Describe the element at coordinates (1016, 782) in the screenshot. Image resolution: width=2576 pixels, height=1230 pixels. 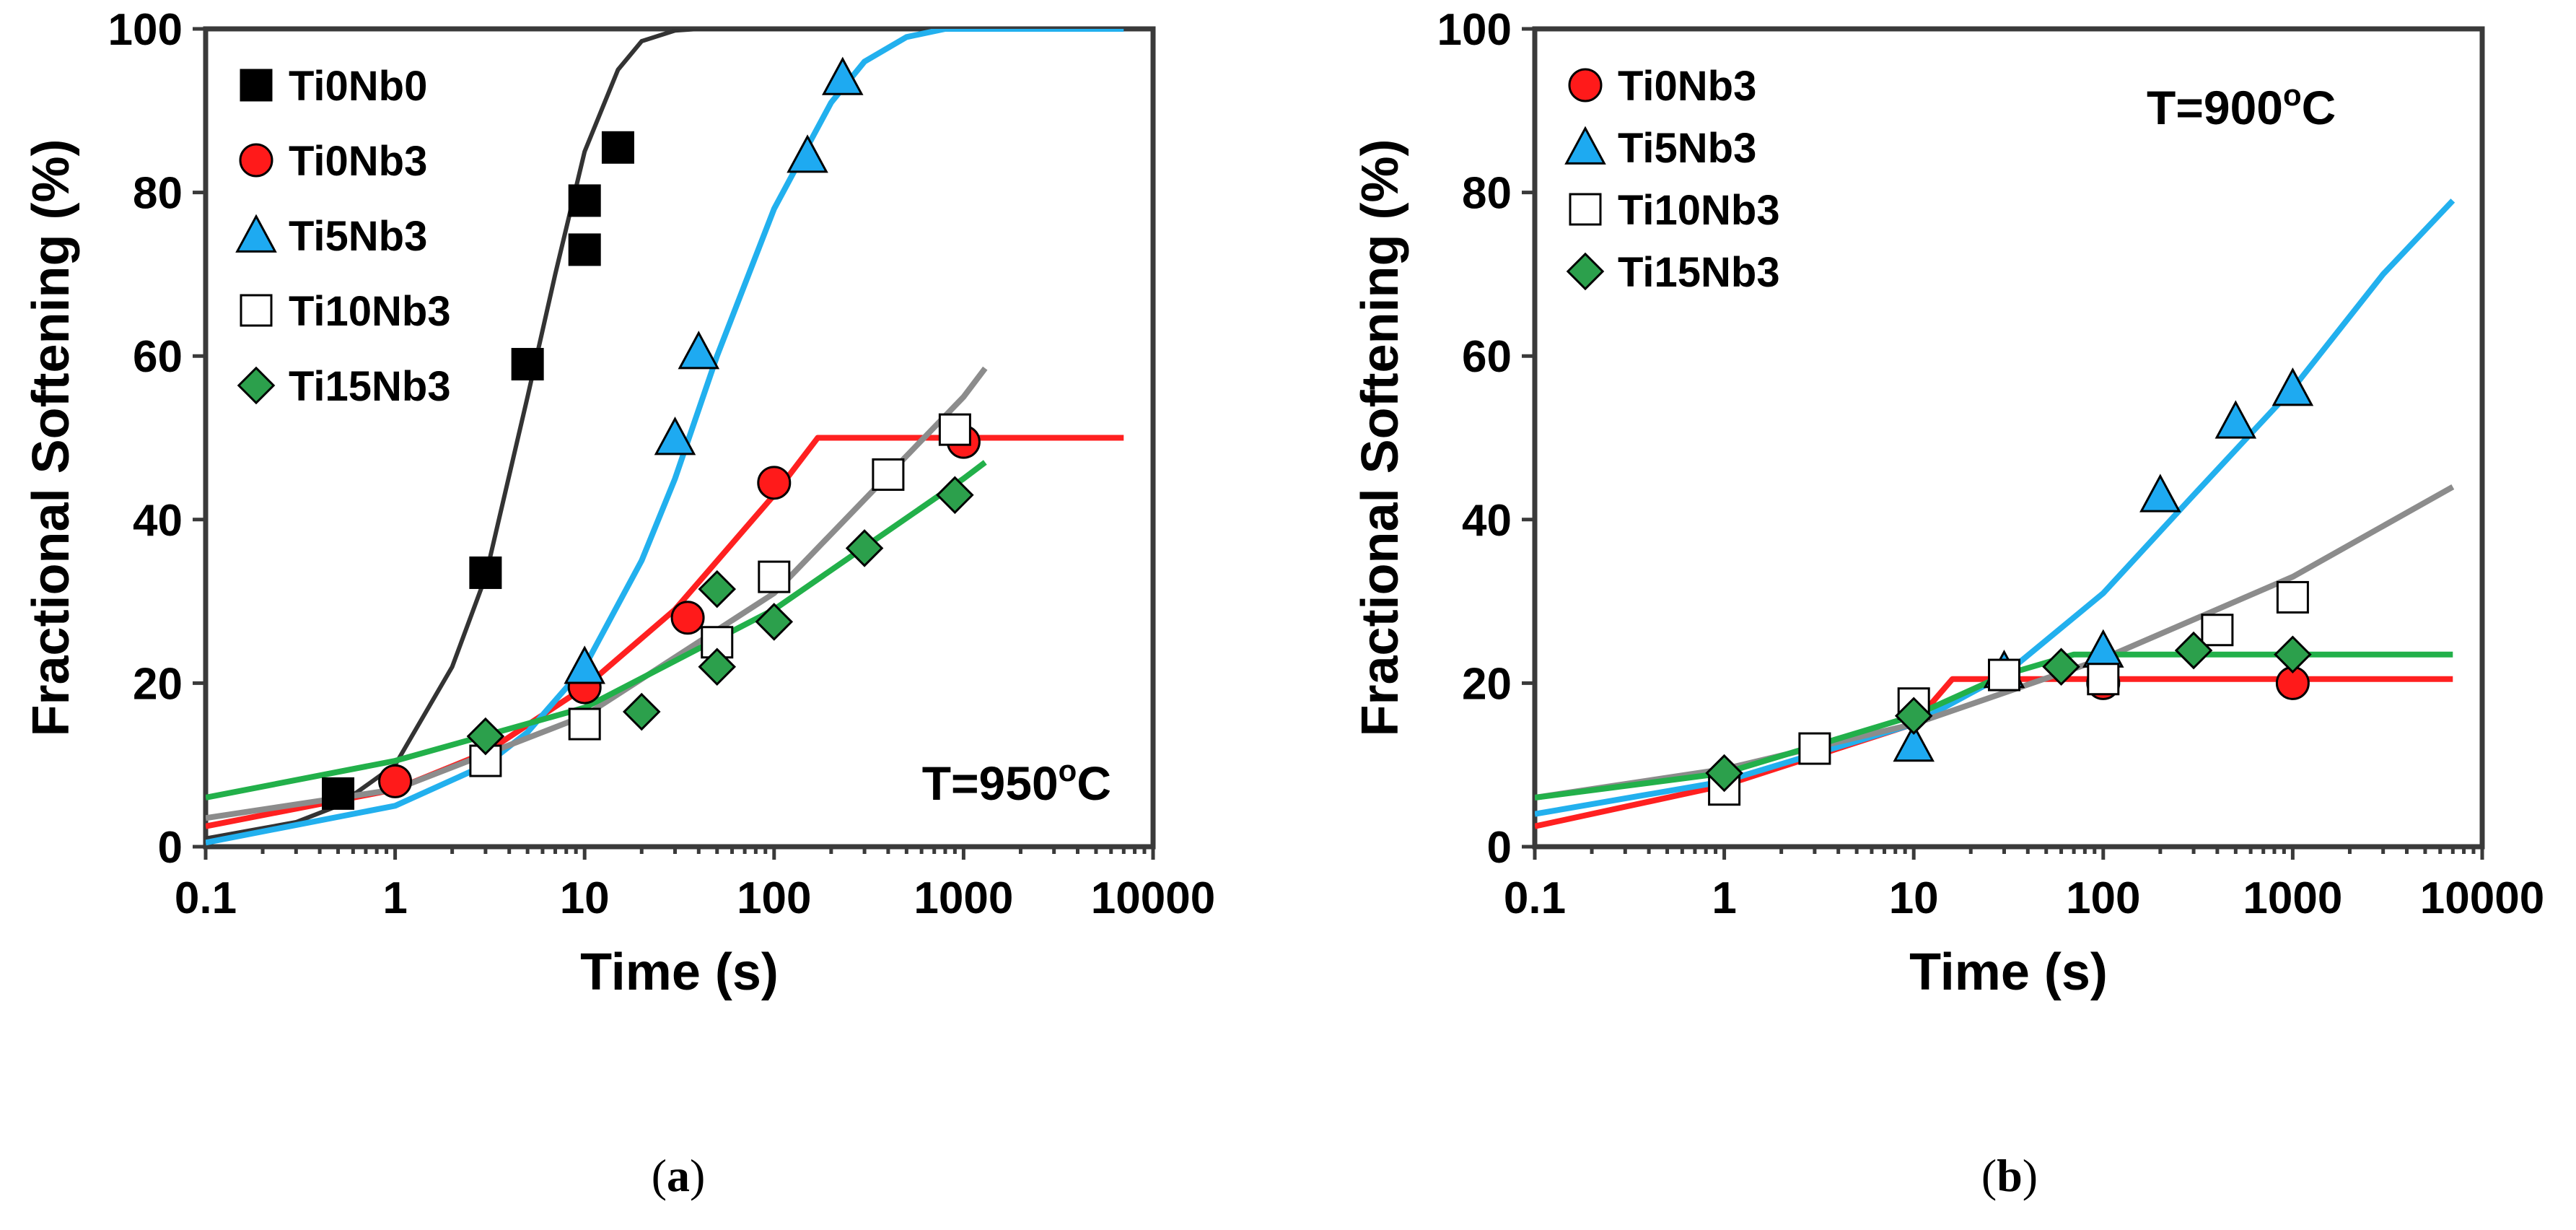
I see `temperature-annotation: T=950oC` at that location.